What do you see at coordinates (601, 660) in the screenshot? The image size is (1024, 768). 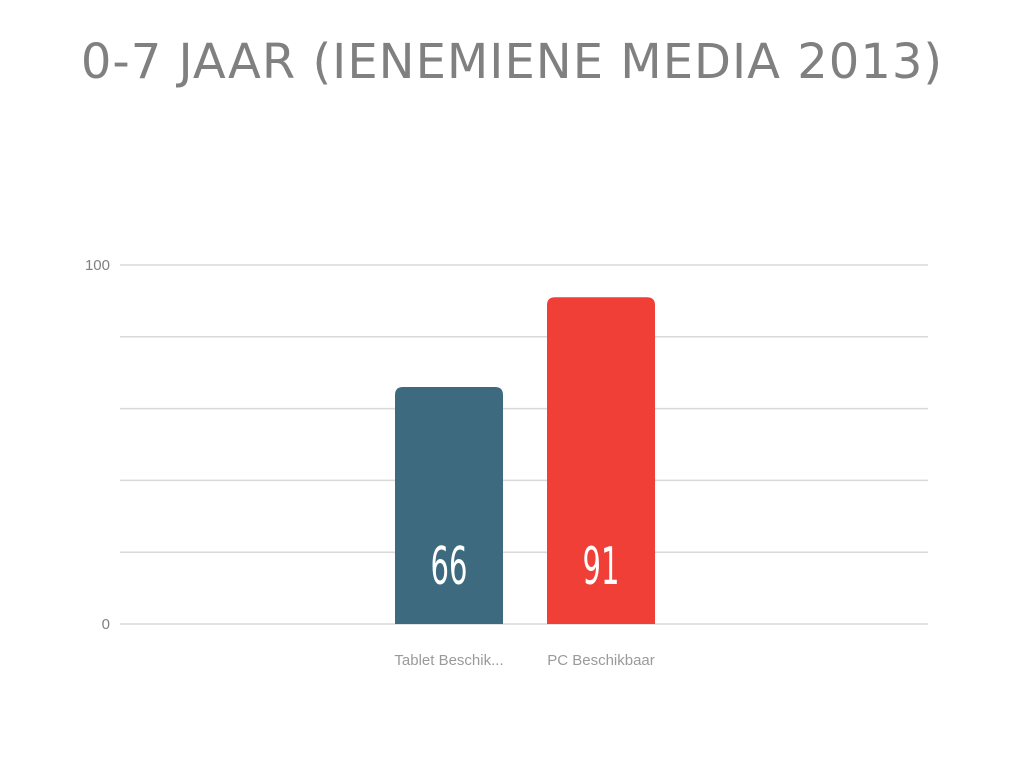 I see `category-label-1: PC Beschikbaar` at bounding box center [601, 660].